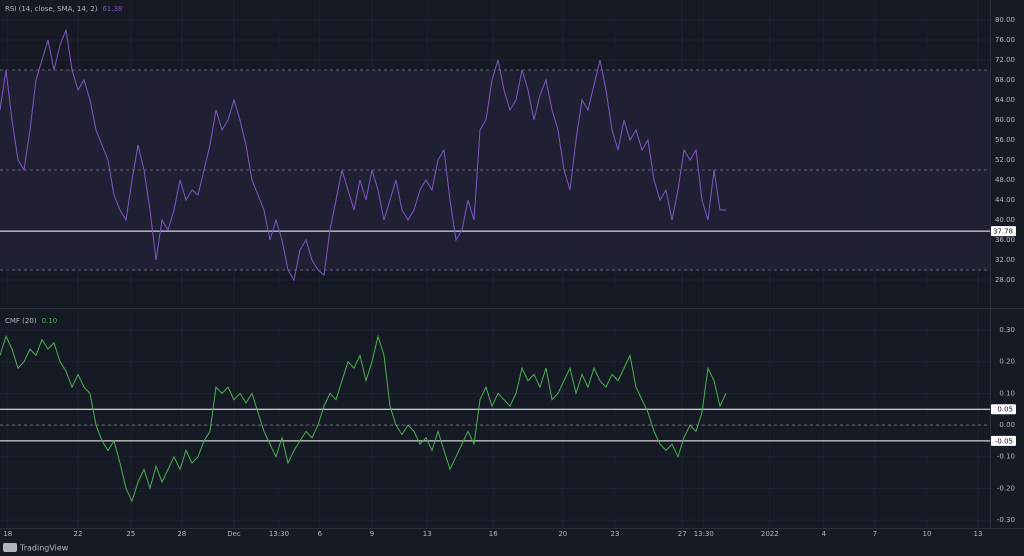 This screenshot has width=1024, height=556. I want to click on legend-label: RSI (14, close, SMA, 14, 2), so click(51, 9).